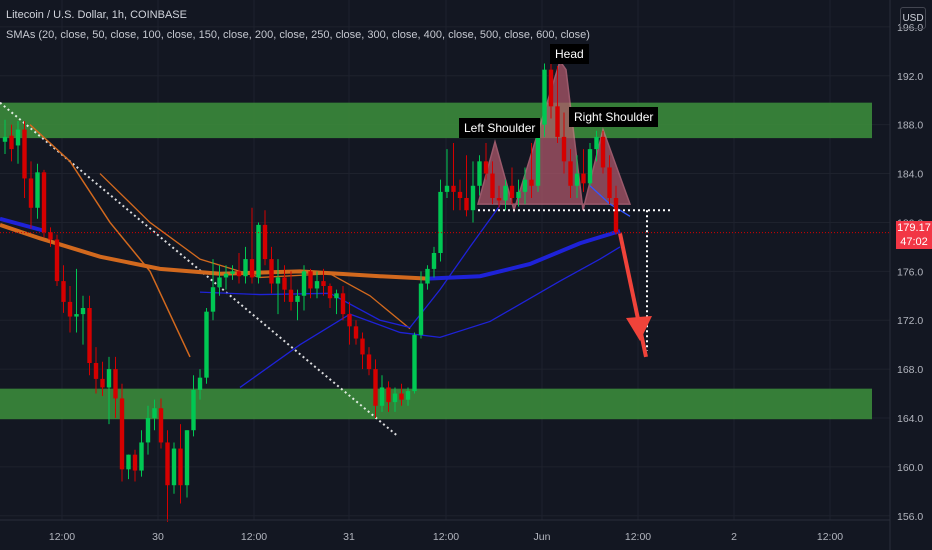  I want to click on y-tick-label: 164.0, so click(910, 419).